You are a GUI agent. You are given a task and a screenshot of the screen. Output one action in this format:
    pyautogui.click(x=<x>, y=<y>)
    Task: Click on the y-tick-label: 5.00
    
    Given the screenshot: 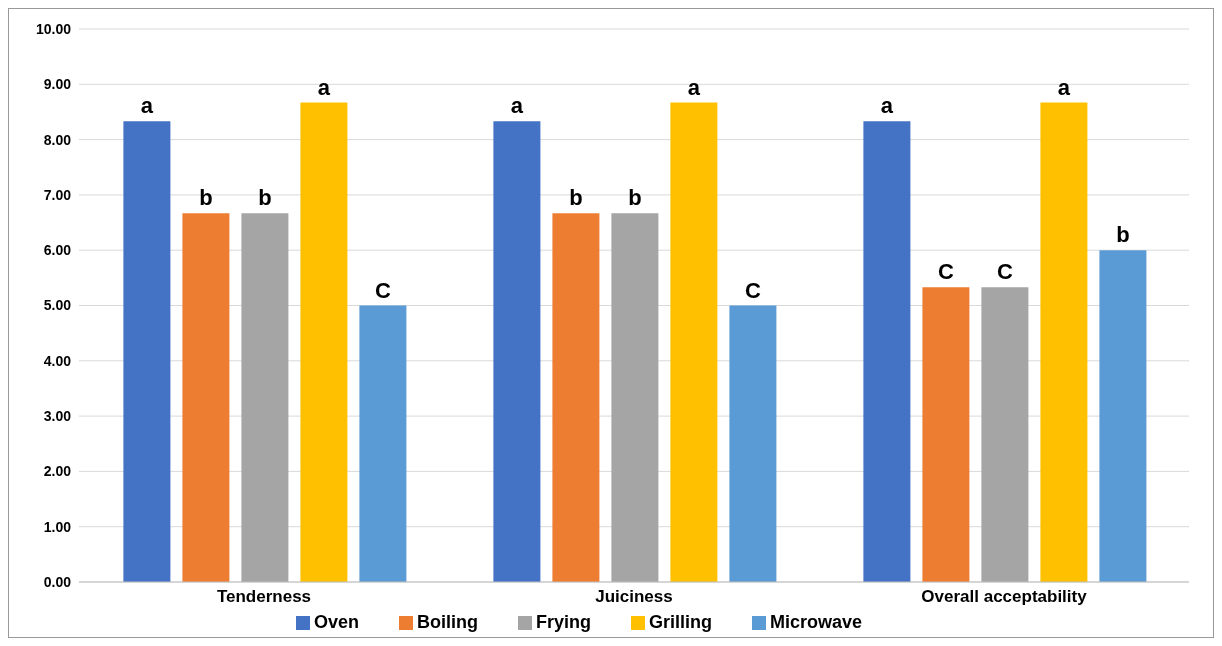 What is the action you would take?
    pyautogui.click(x=57, y=305)
    